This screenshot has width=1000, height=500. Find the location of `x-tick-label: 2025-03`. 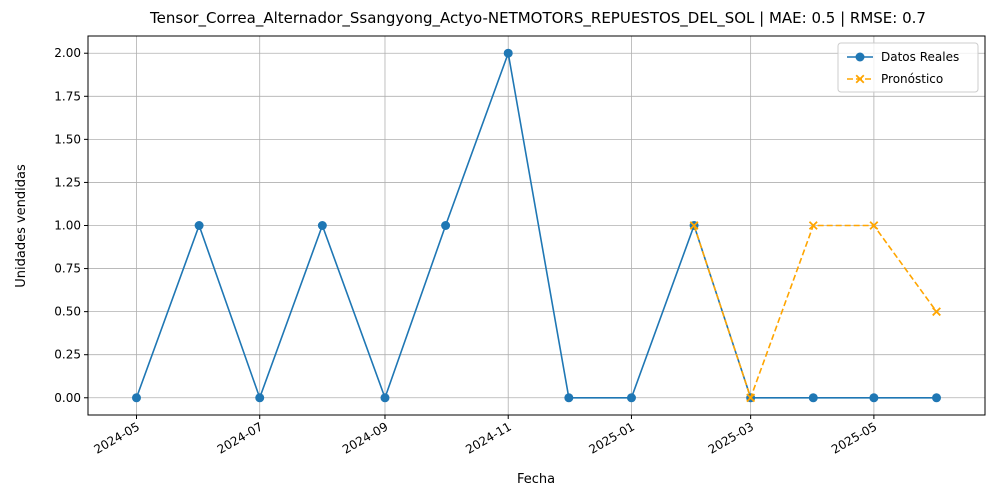

x-tick-label: 2025-03 is located at coordinates (731, 437).